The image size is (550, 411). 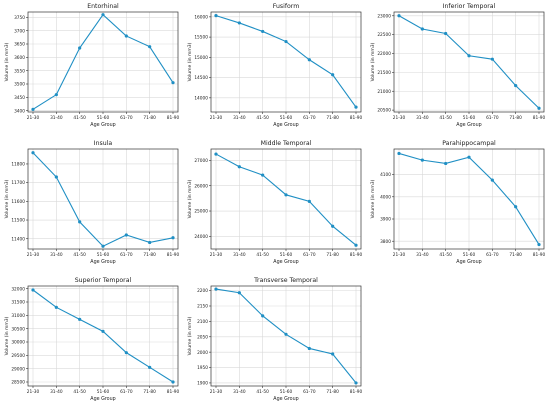 I want to click on y-tick-label: 11400, so click(x=18, y=239).